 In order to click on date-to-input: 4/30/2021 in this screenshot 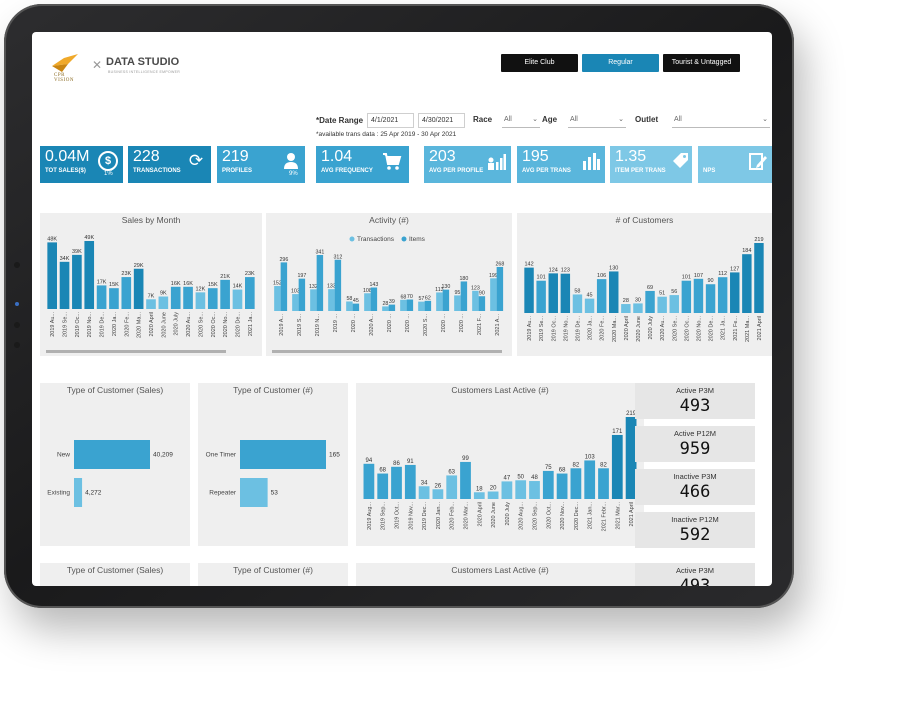, I will do `click(441, 120)`.